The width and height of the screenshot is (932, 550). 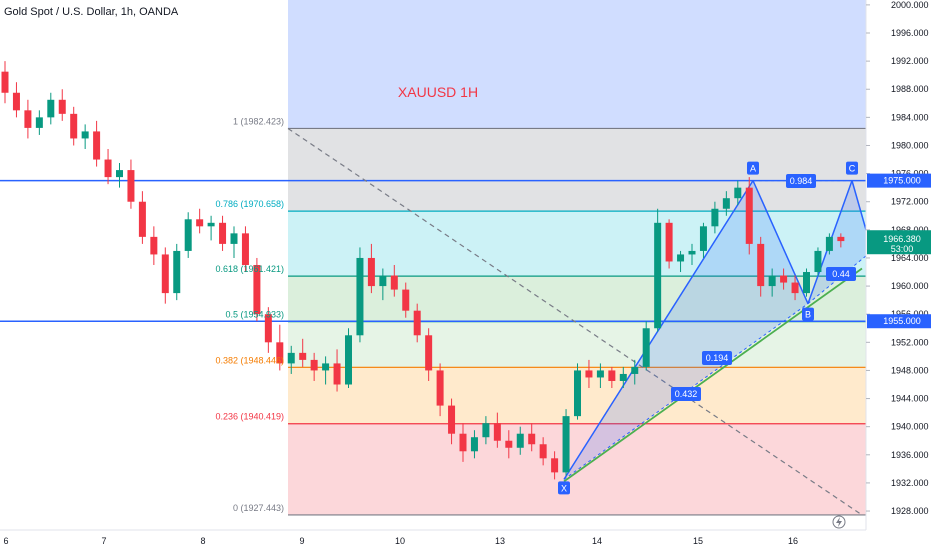 What do you see at coordinates (910, 314) in the screenshot?
I see `price-tick-label: 1956.000` at bounding box center [910, 314].